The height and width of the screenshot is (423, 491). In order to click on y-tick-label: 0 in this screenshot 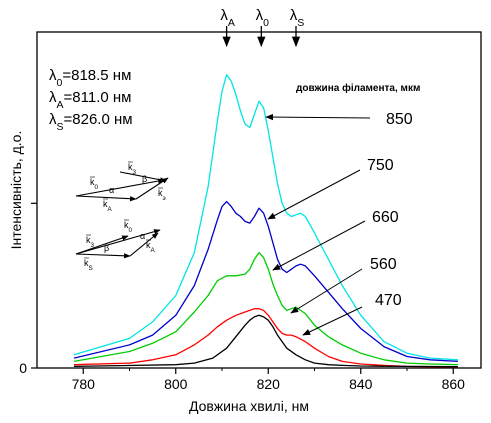, I will do `click(23, 368)`.